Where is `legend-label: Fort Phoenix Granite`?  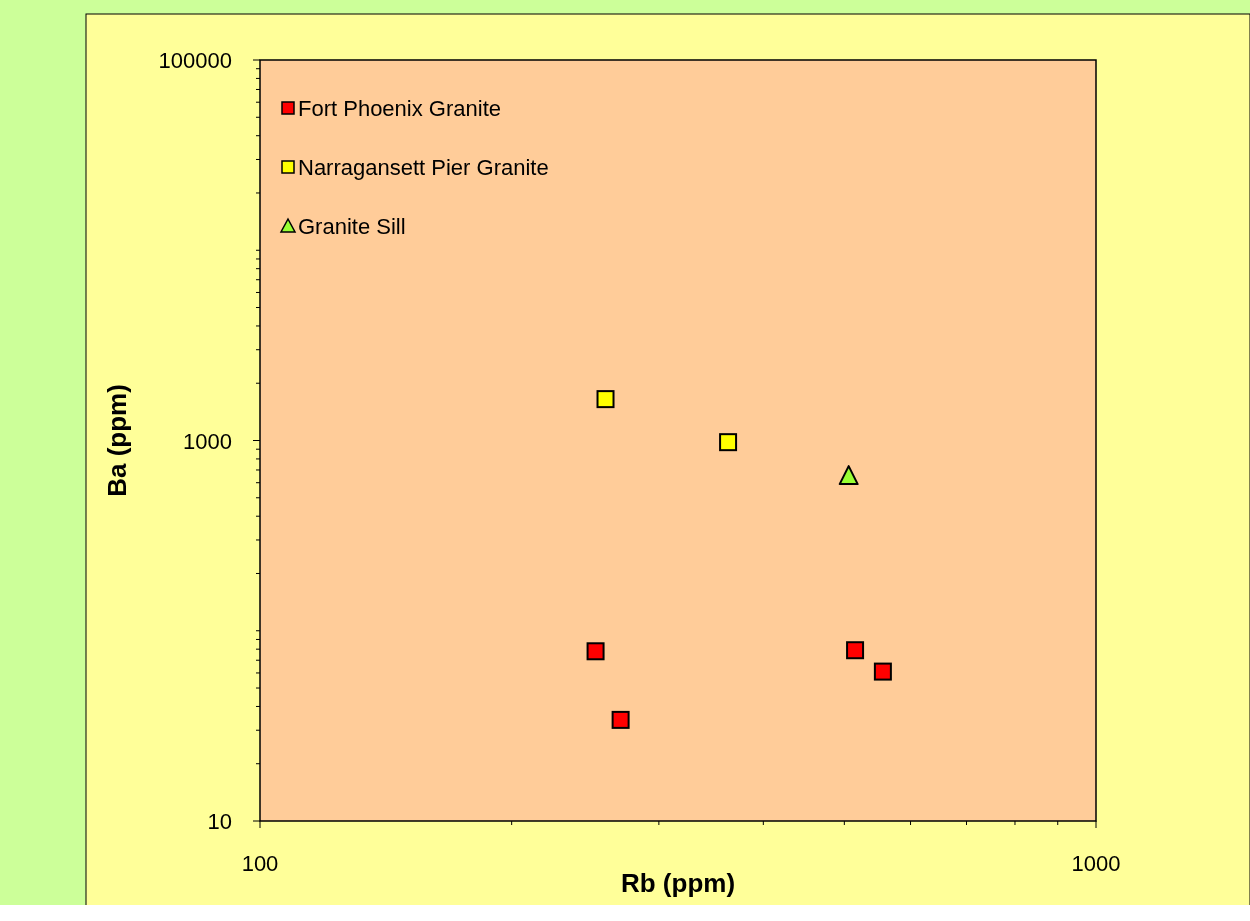 legend-label: Fort Phoenix Granite is located at coordinates (399, 108).